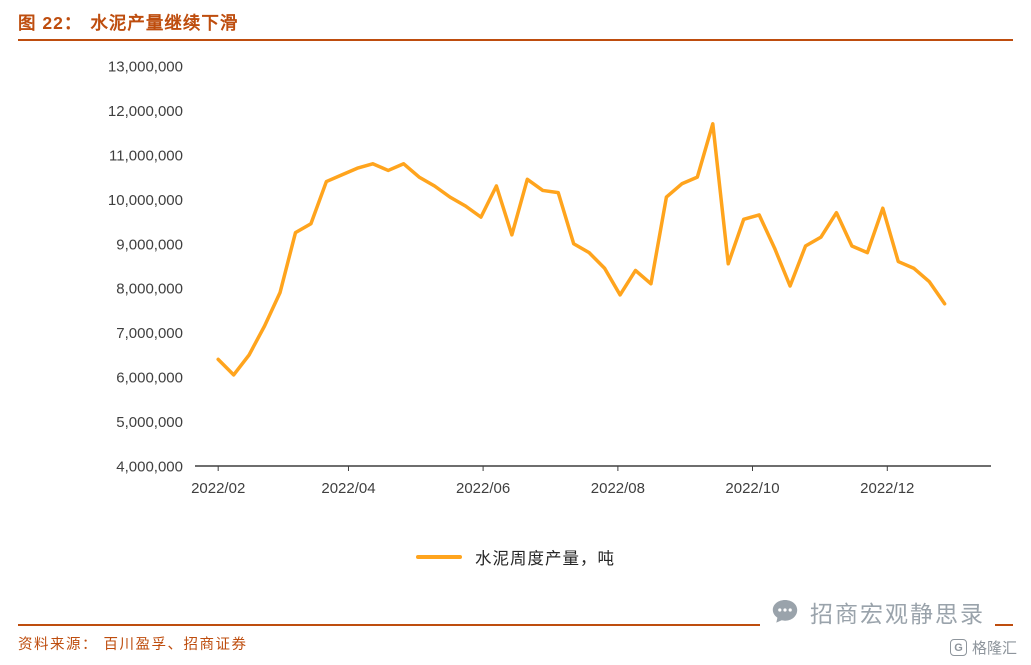  Describe the element at coordinates (618, 488) in the screenshot. I see `svg-text: 2022/08` at that location.